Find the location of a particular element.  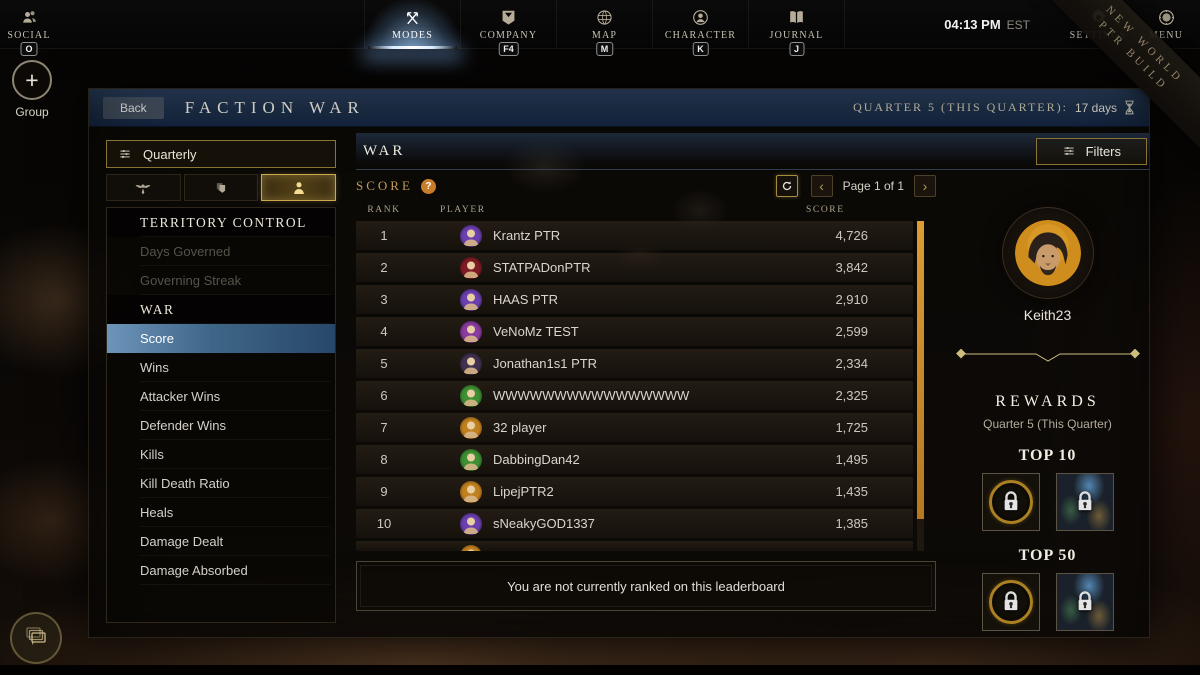

filters-button: Filters is located at coordinates (1091, 151).